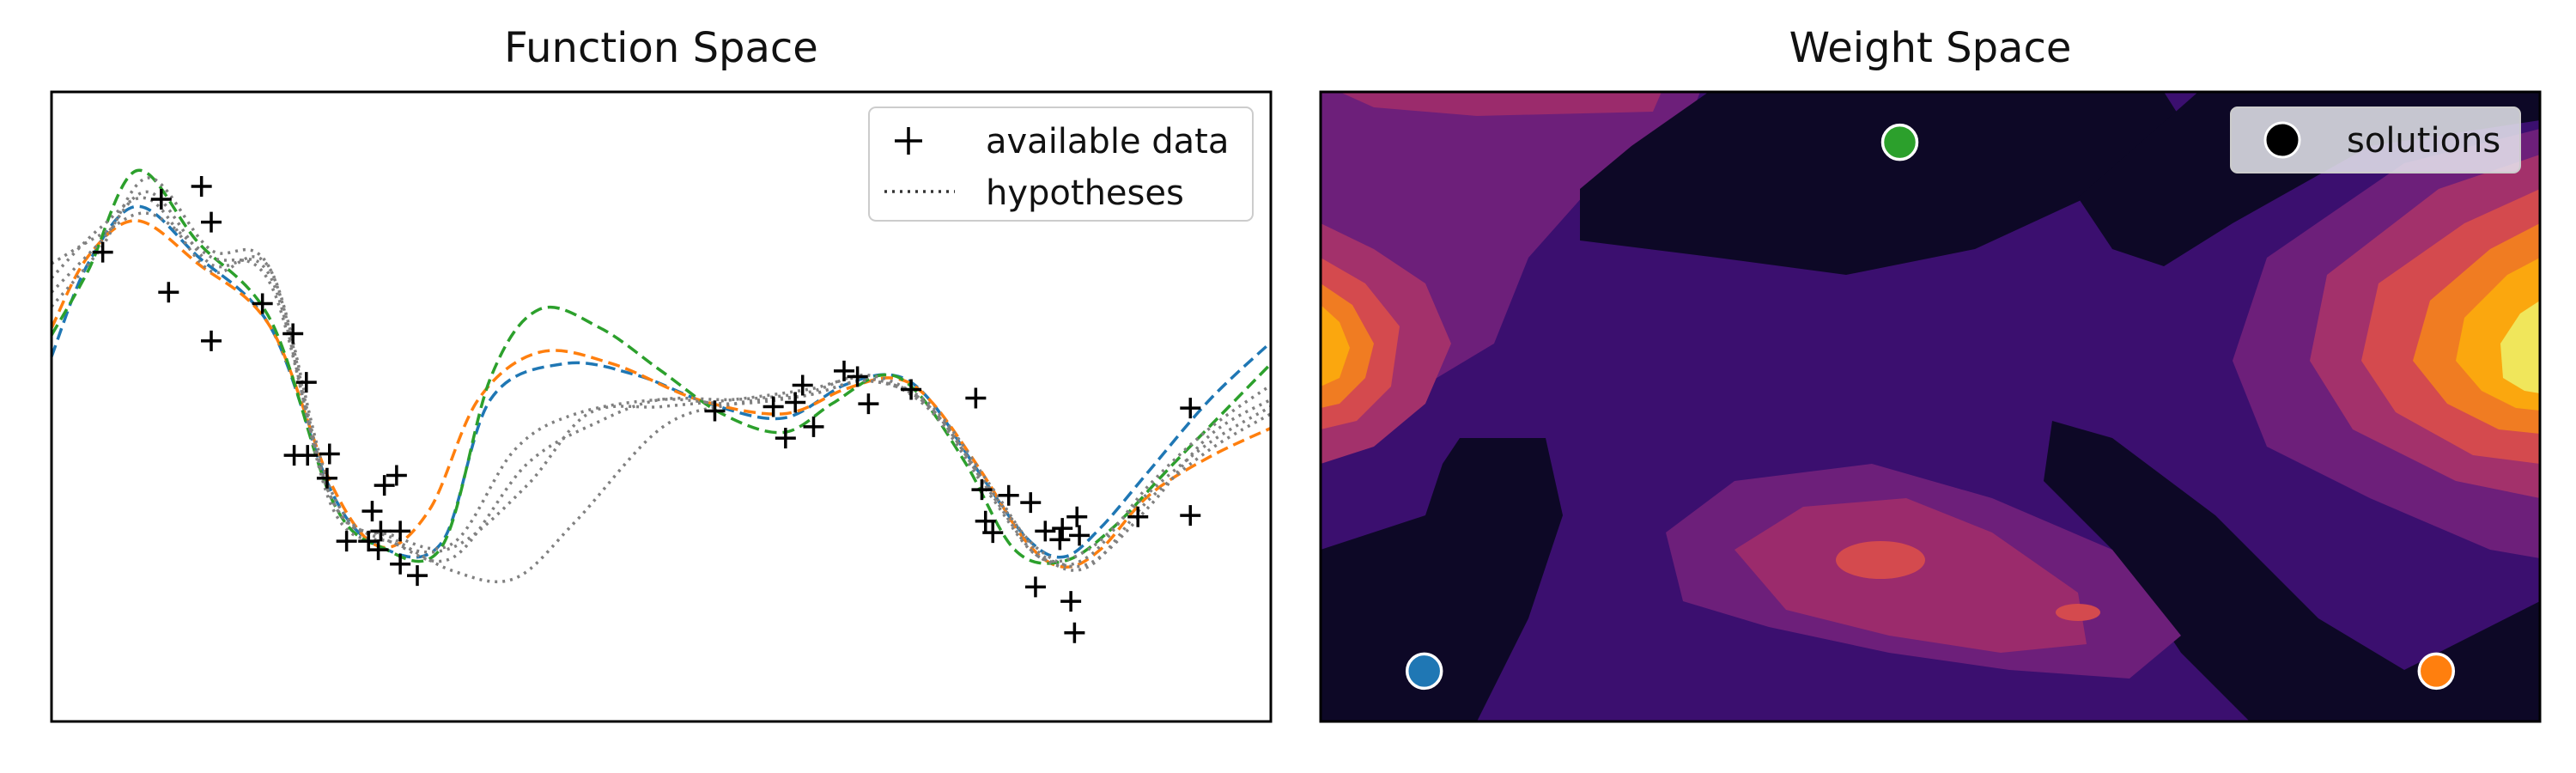 This screenshot has height=773, width=2576. What do you see at coordinates (1880, 560) in the screenshot?
I see `contour-peak-center` at bounding box center [1880, 560].